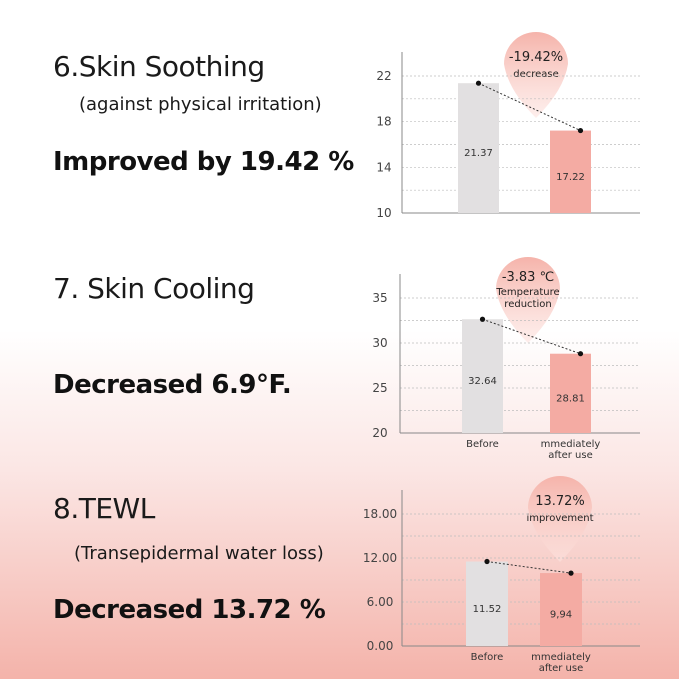 This screenshot has height=679, width=679. Describe the element at coordinates (478, 153) in the screenshot. I see `bar-value-label: 21.37` at that location.